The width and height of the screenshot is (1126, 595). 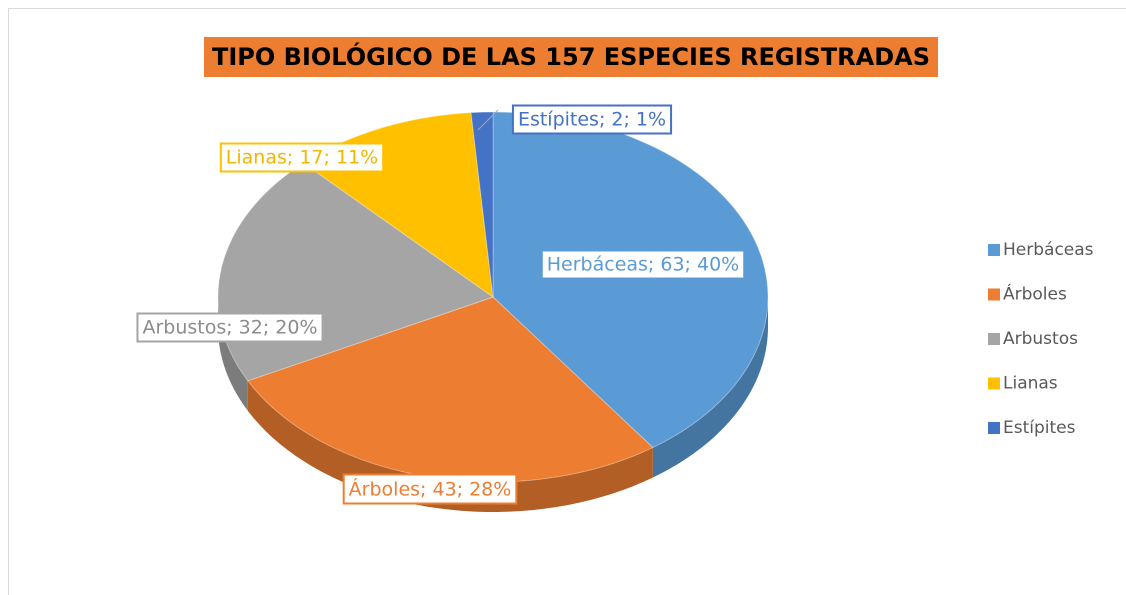 I want to click on slice, so click(x=482, y=204).